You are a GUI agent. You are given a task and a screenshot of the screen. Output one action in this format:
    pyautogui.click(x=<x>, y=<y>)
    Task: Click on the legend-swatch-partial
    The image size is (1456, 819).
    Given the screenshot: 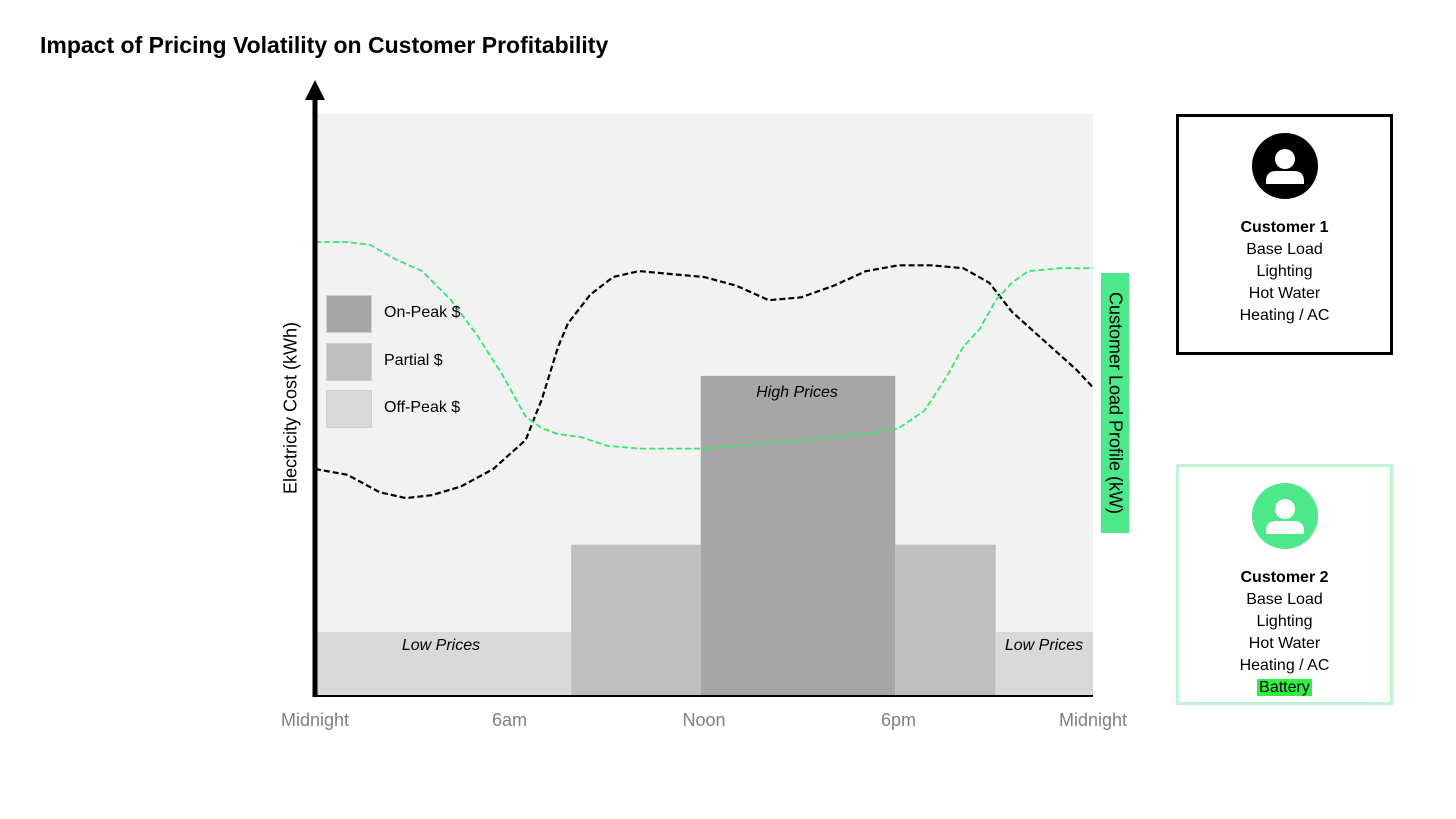 What is the action you would take?
    pyautogui.click(x=349, y=362)
    